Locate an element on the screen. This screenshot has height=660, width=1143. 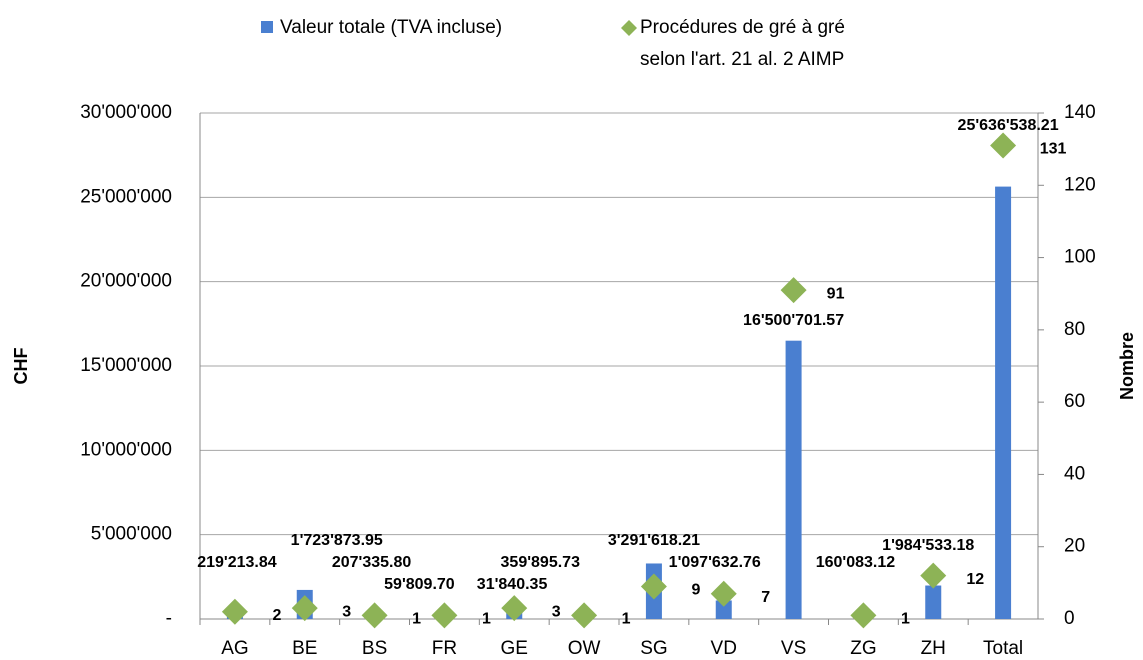
x-tick-label: FR is located at coordinates (444, 648).